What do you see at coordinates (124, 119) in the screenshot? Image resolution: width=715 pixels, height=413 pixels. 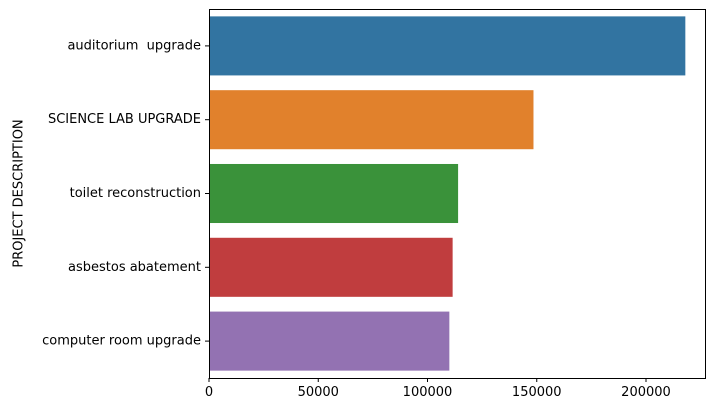 I see `y-tick-label: SCIENCE LAB UPGRADE` at bounding box center [124, 119].